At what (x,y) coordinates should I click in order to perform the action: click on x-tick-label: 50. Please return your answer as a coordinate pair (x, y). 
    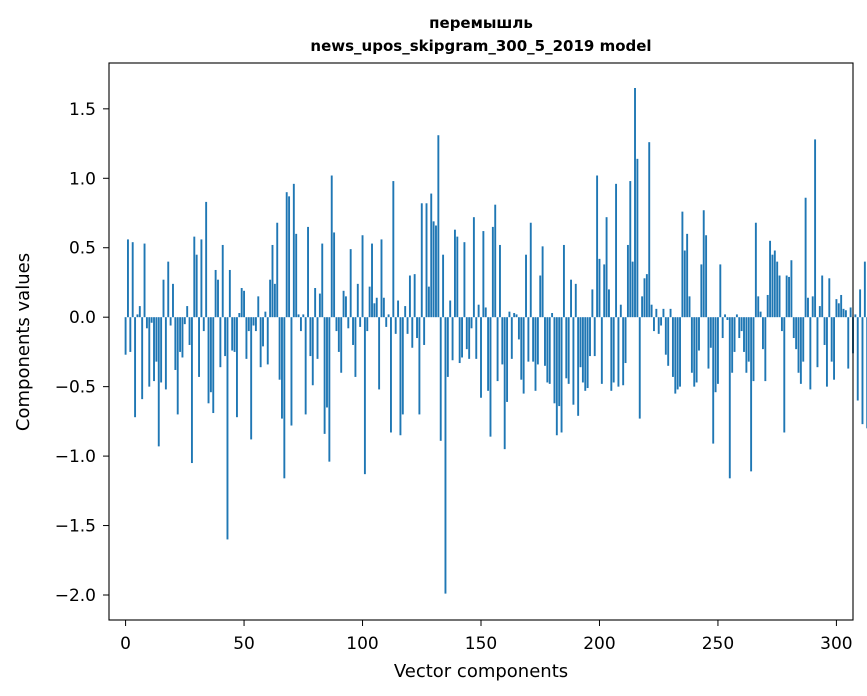
    Looking at the image, I should click on (244, 644).